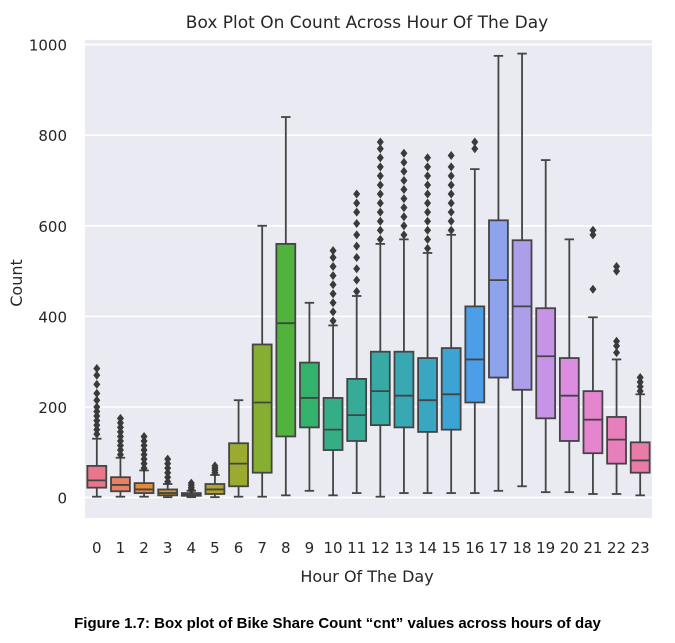  What do you see at coordinates (366, 576) in the screenshot?
I see `x-axis-label: Hour Of The Day` at bounding box center [366, 576].